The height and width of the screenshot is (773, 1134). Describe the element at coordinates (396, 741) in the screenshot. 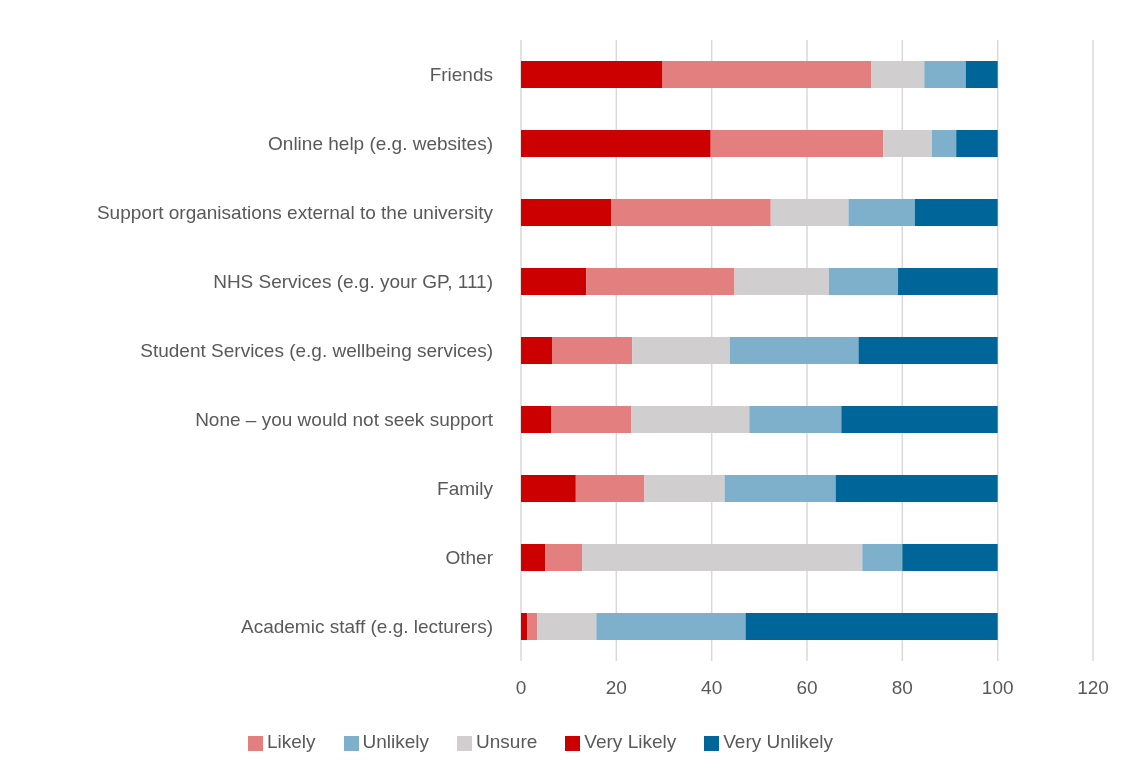

I see `legend-label: Unlikely` at that location.